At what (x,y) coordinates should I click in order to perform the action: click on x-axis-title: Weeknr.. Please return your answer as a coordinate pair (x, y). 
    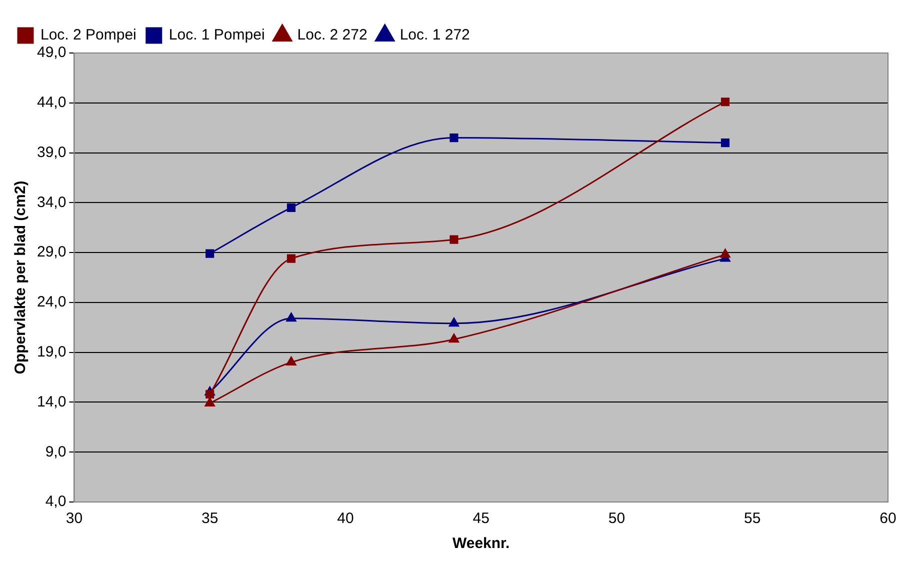
    Looking at the image, I should click on (481, 543).